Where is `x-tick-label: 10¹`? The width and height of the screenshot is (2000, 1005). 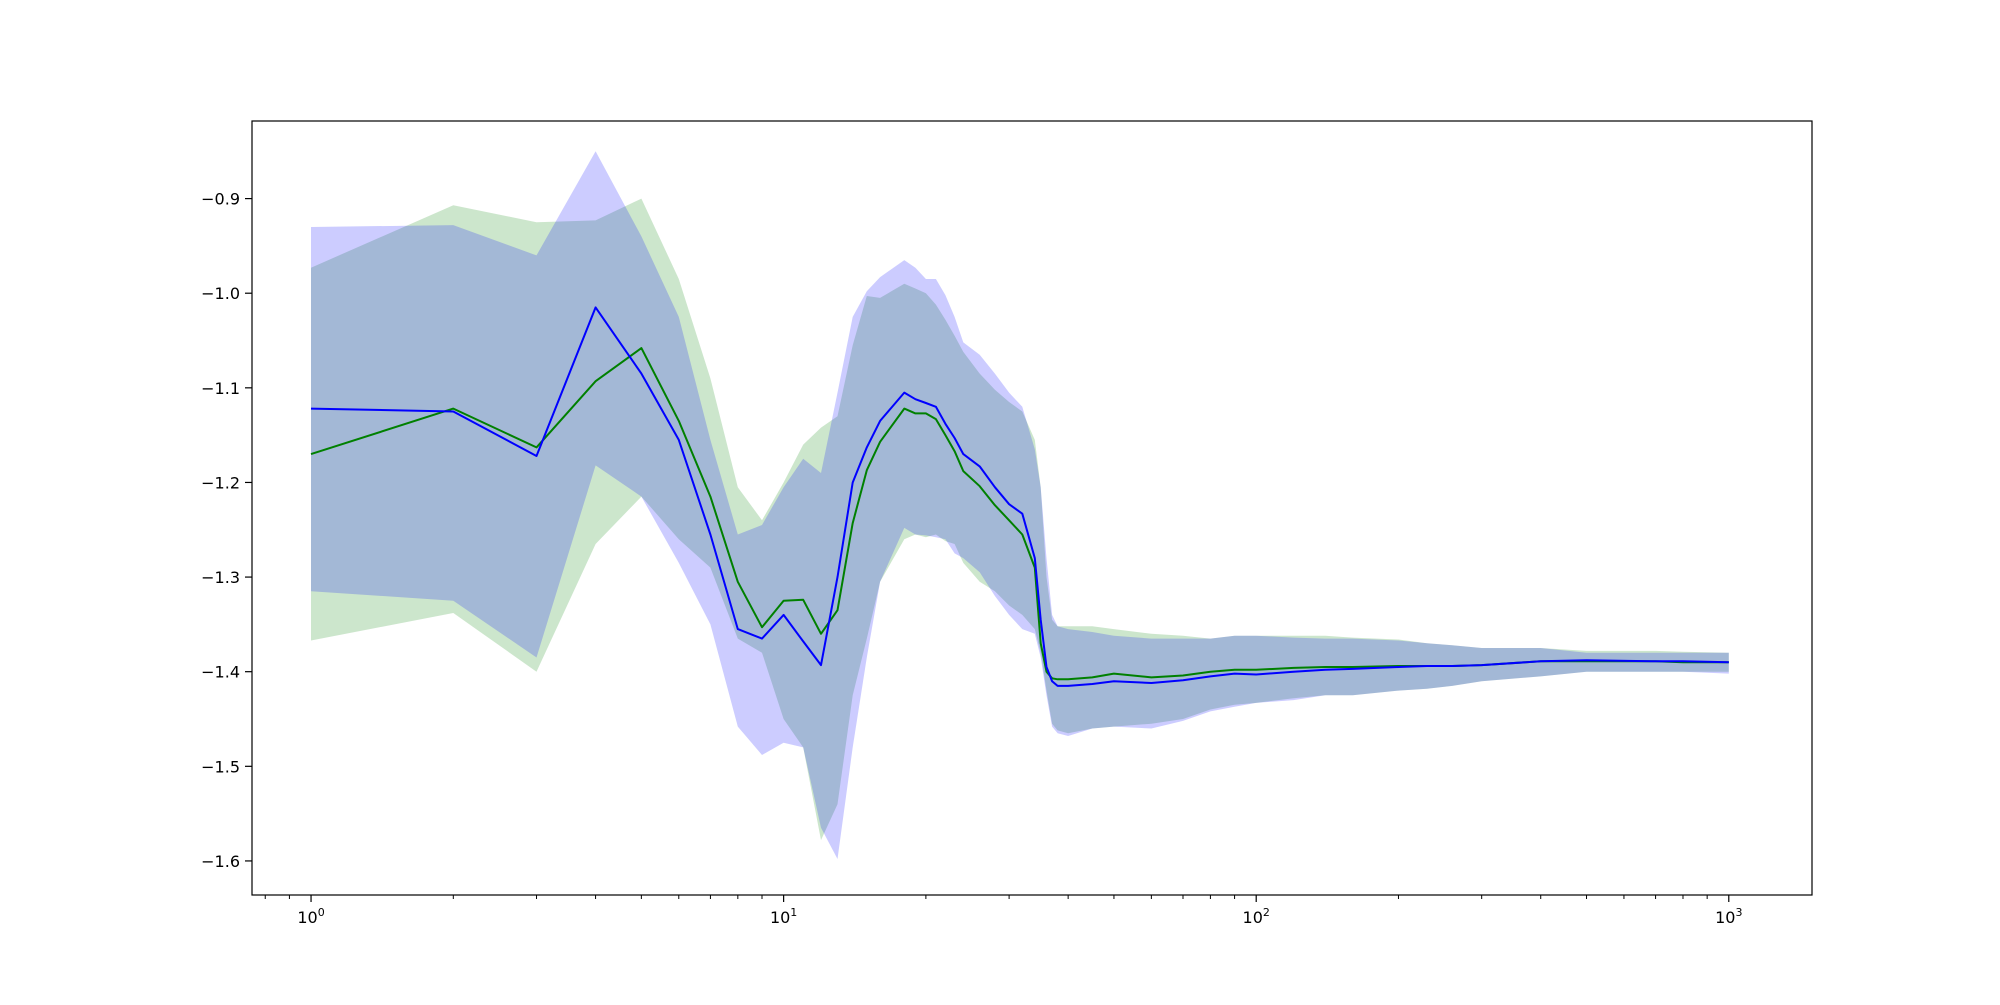
x-tick-label: 10¹ is located at coordinates (783, 916).